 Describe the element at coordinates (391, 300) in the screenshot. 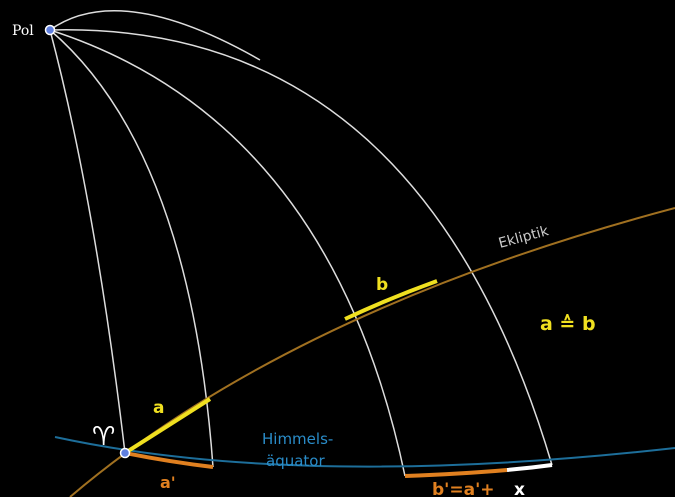

I see `arc-b` at that location.